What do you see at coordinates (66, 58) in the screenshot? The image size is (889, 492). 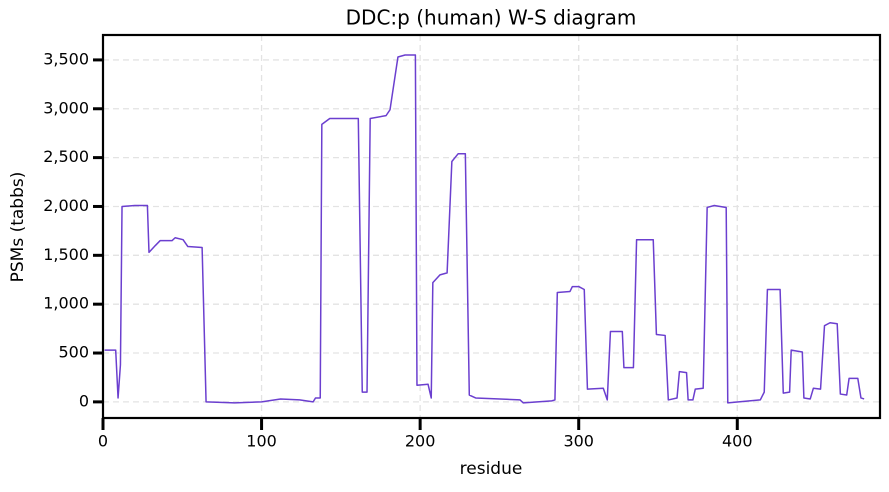 I see `y-tick-label: 3,500` at bounding box center [66, 58].